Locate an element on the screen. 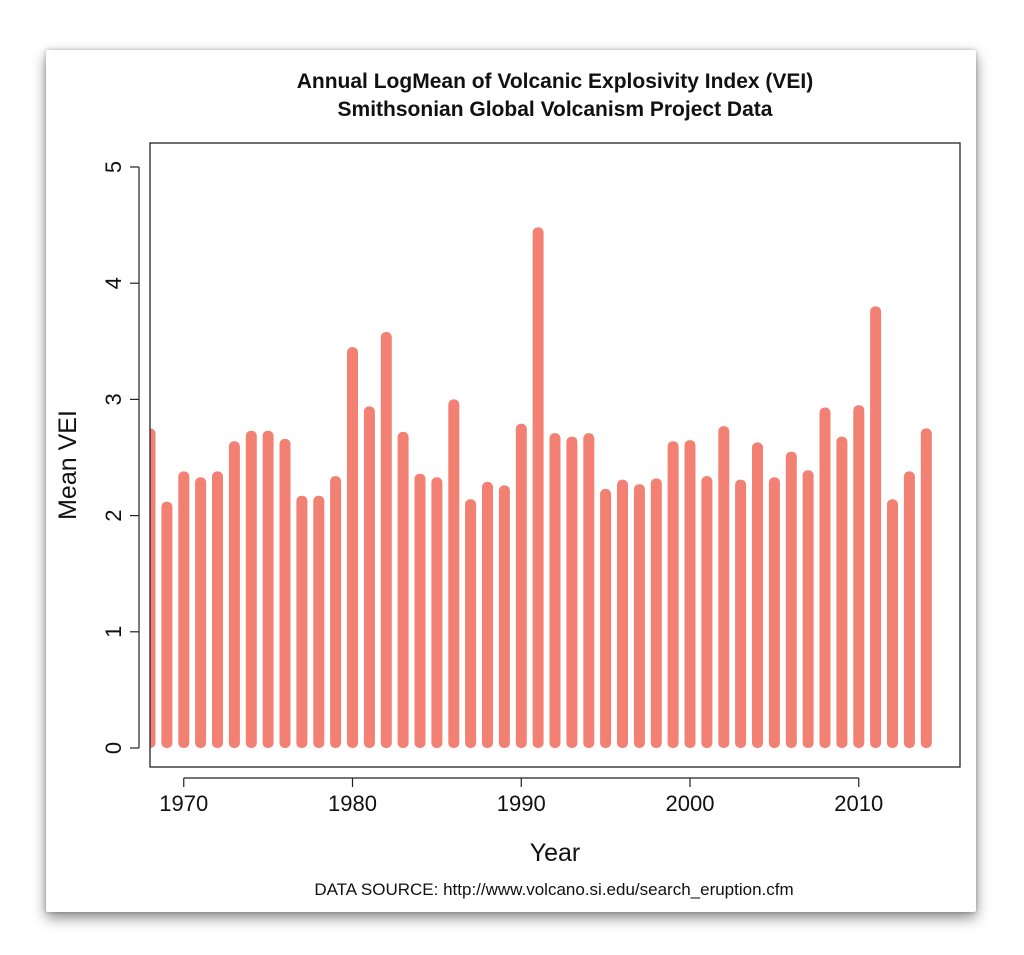 The width and height of the screenshot is (1024, 955). bar-1991 is located at coordinates (538, 487).